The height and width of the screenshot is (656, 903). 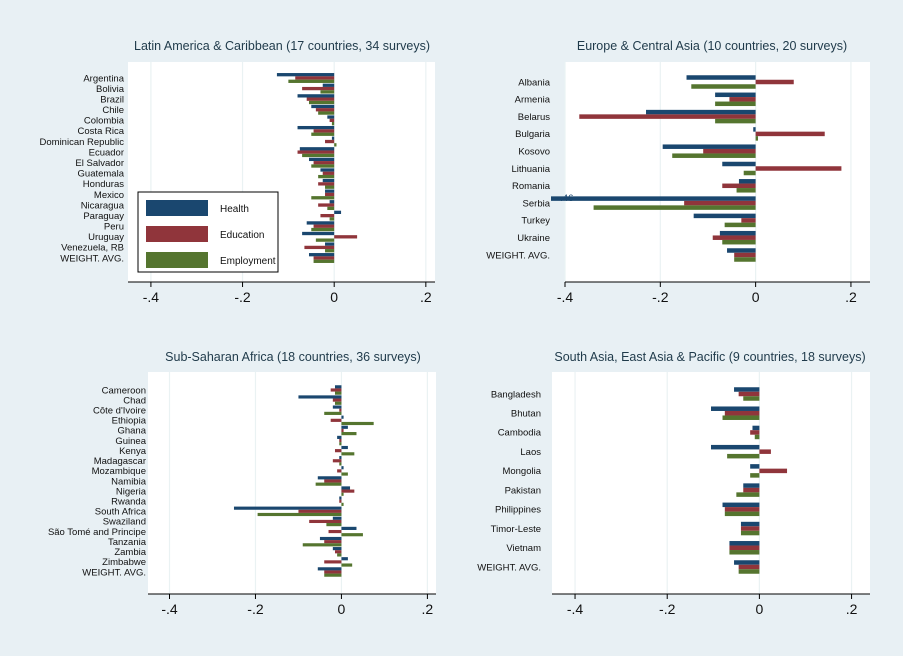 What do you see at coordinates (101, 174) in the screenshot?
I see `category-label: Guatemala` at bounding box center [101, 174].